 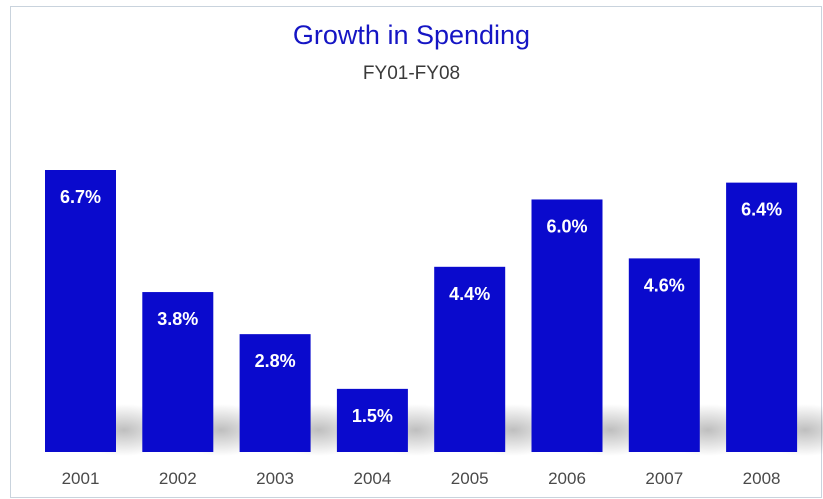 What do you see at coordinates (275, 393) in the screenshot?
I see `bar-2003` at bounding box center [275, 393].